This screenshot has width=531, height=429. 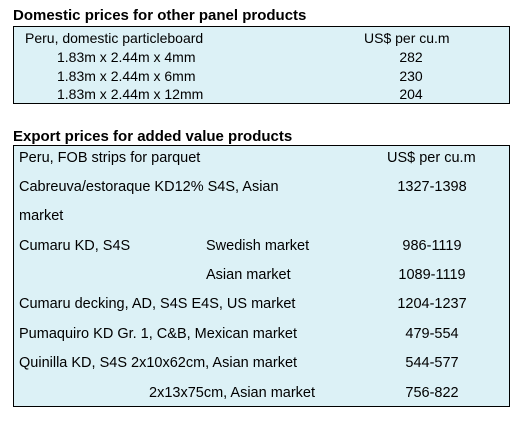 I want to click on domestic-row-price: 230, so click(x=411, y=76).